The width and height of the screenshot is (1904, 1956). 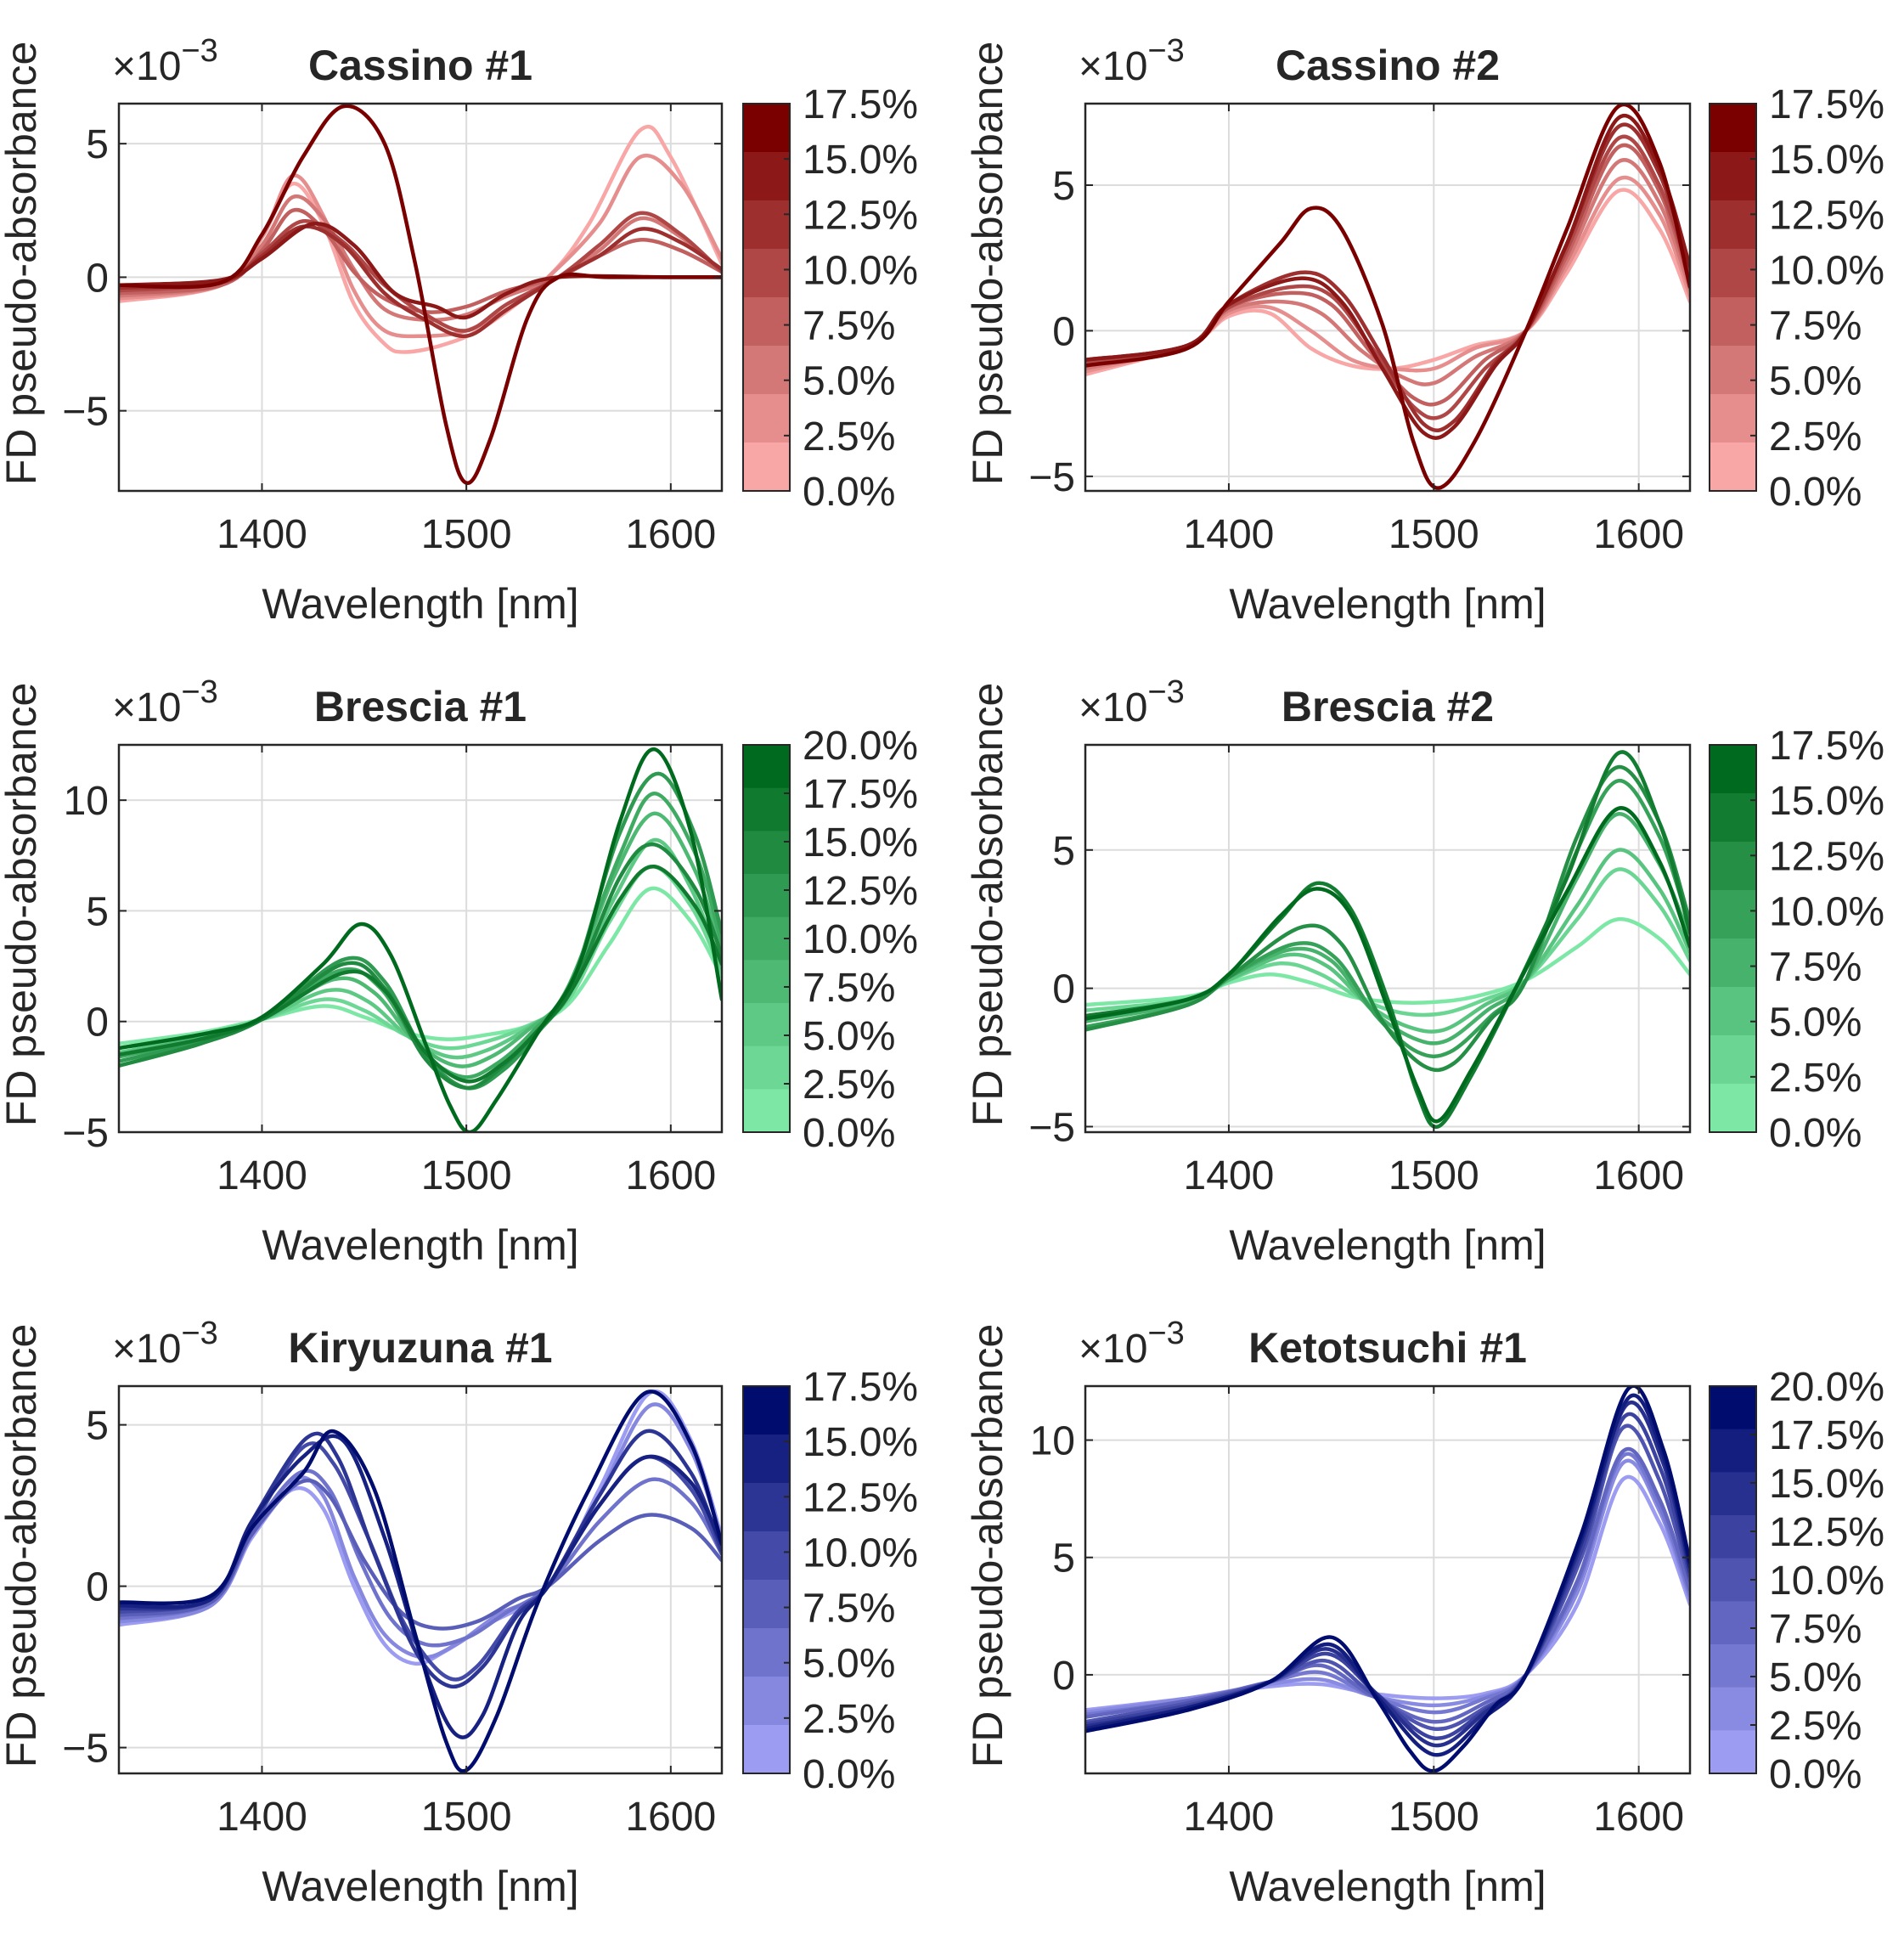 I want to click on chart-title: Kiryuzuna #1, so click(x=420, y=1348).